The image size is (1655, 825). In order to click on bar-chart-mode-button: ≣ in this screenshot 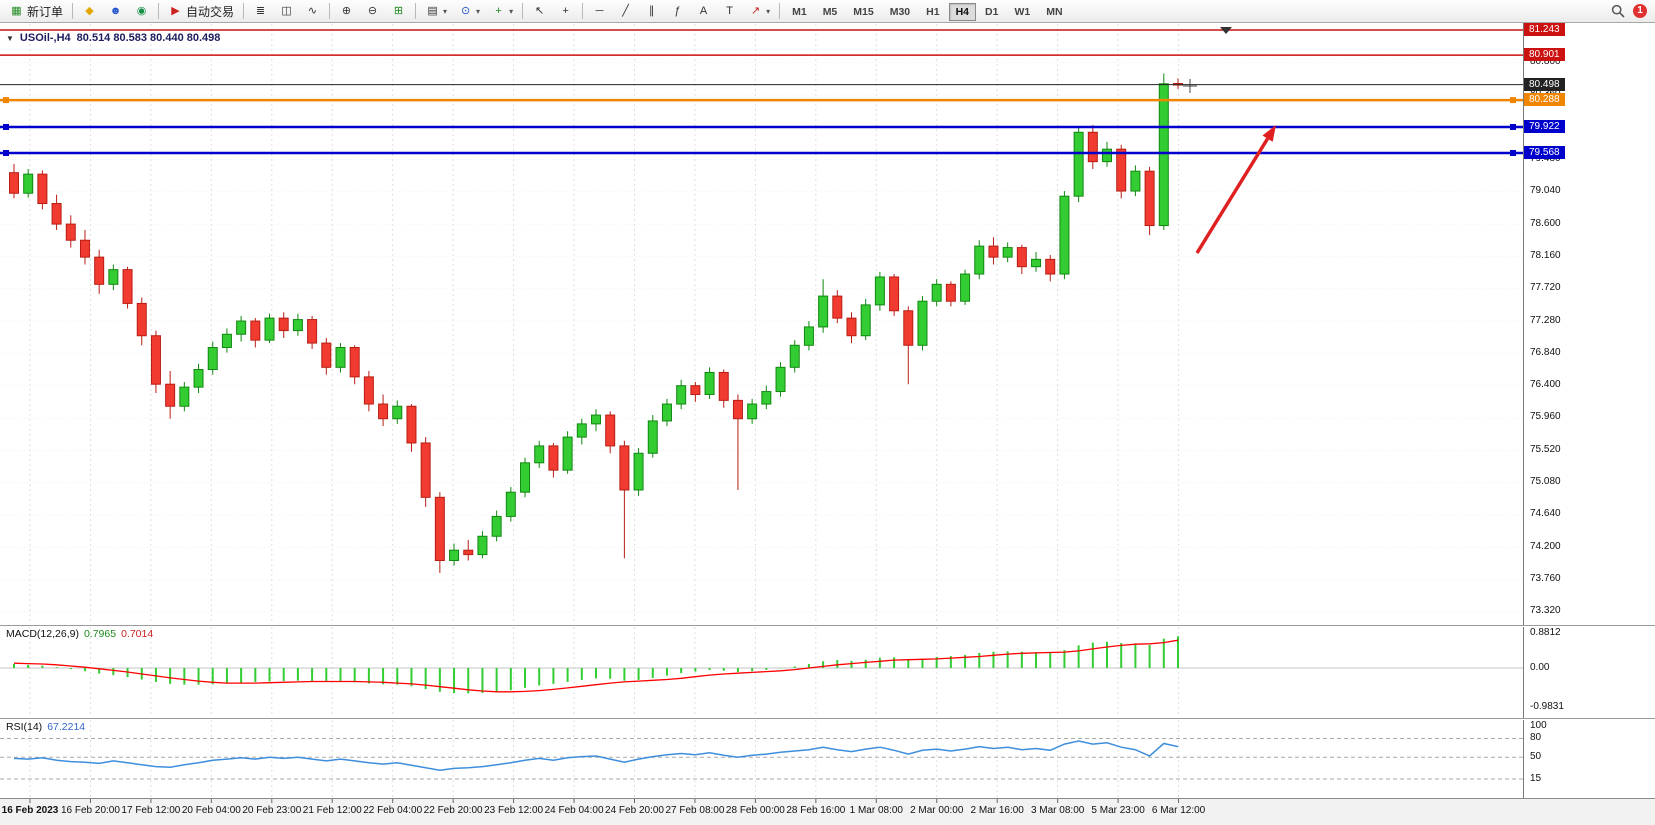, I will do `click(260, 11)`.